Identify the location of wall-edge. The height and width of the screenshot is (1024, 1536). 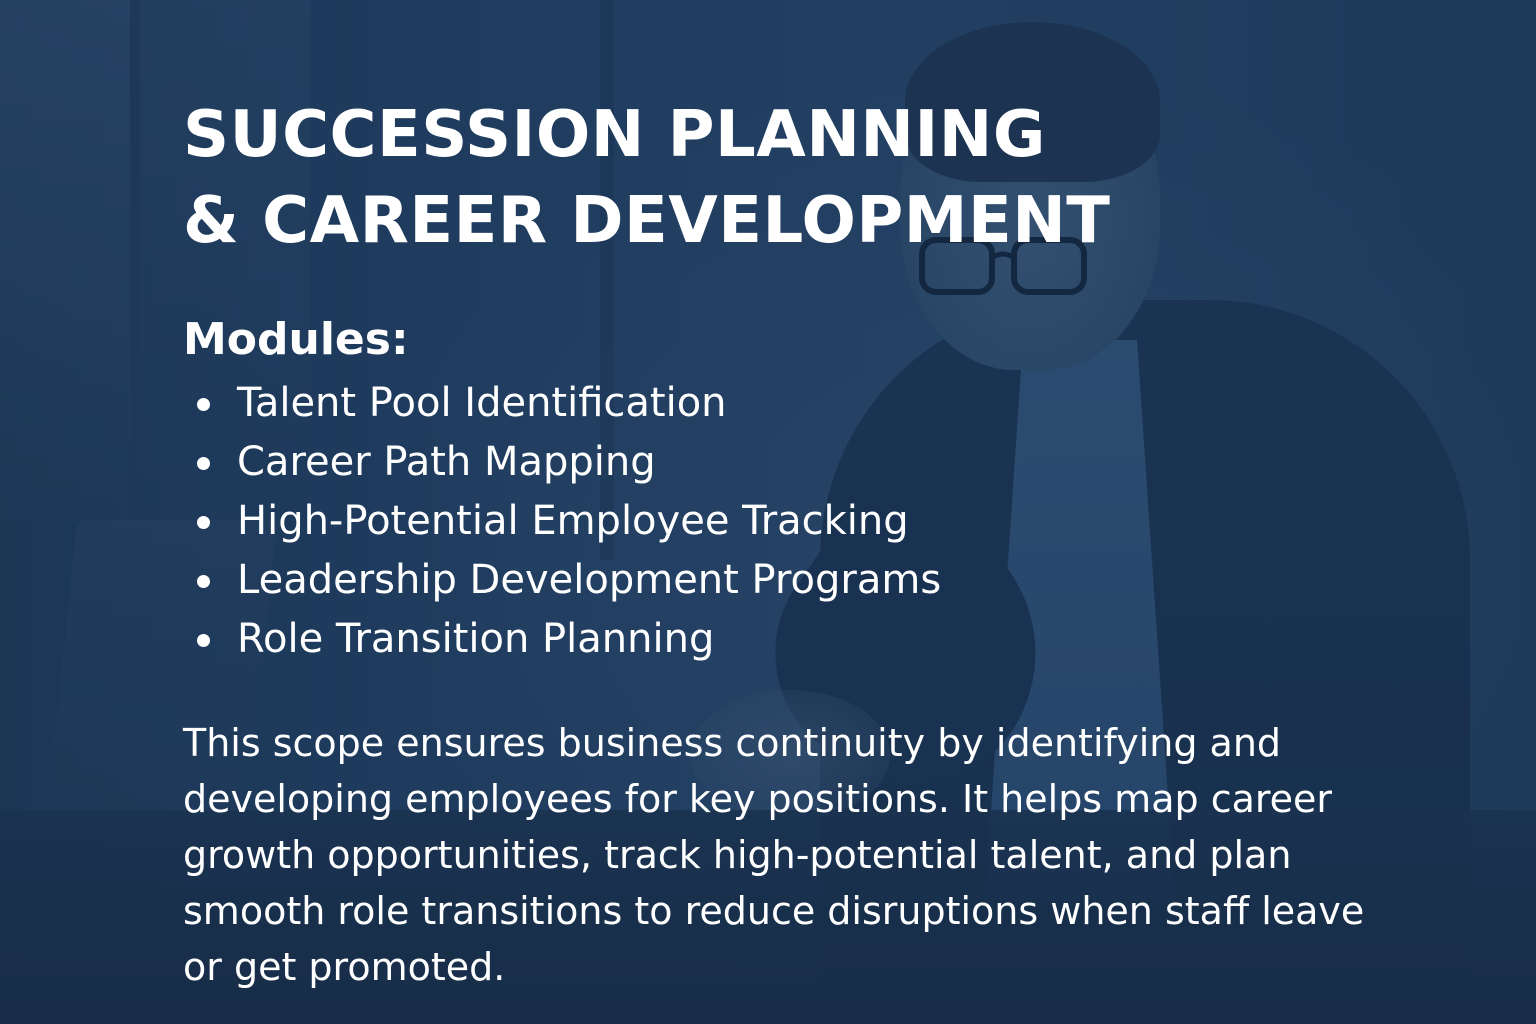
(607, 280).